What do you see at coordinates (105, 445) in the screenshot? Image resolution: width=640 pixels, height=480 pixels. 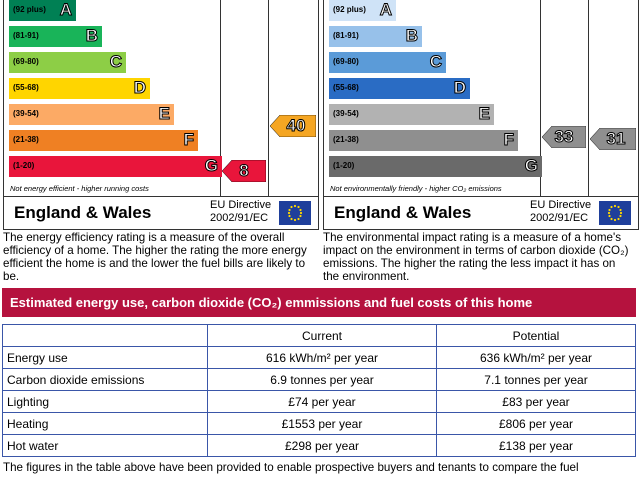 I see `row-label: Hot water` at bounding box center [105, 445].